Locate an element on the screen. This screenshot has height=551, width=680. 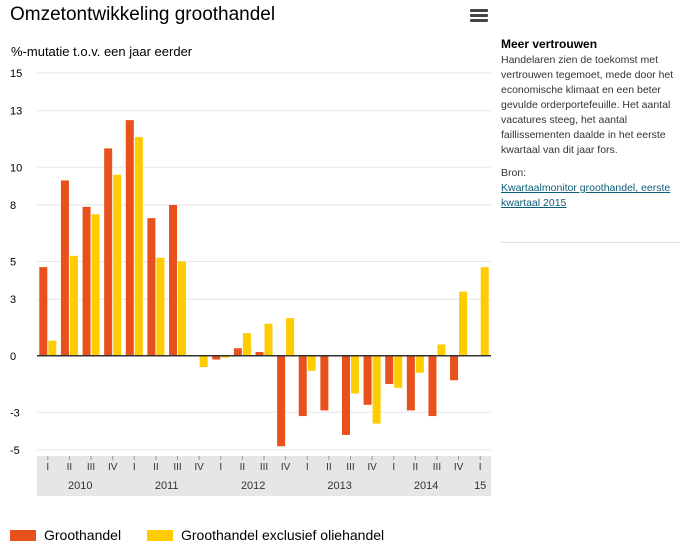
legend-swatch-exclusief-oliehandel is located at coordinates (160, 535).